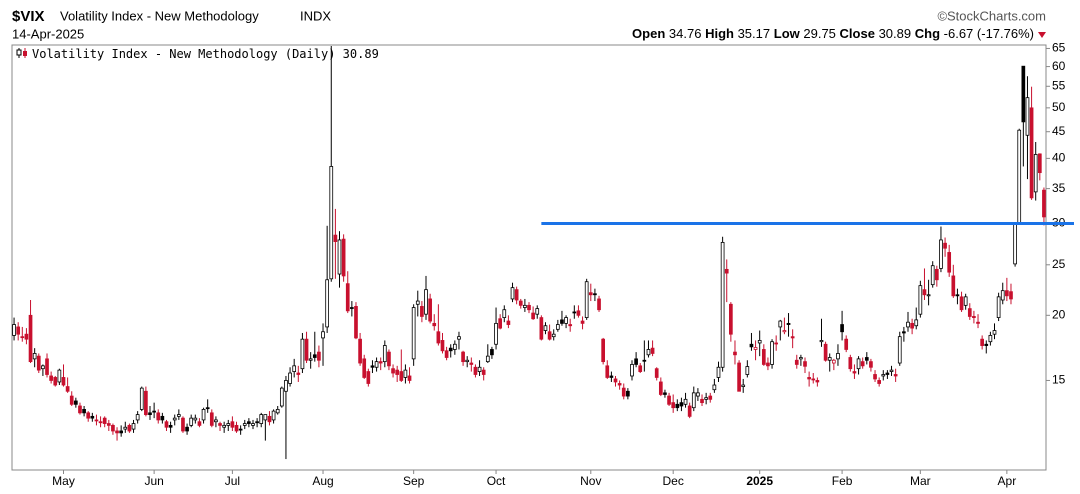  What do you see at coordinates (1059, 314) in the screenshot?
I see `y-tick-label: 20` at bounding box center [1059, 314].